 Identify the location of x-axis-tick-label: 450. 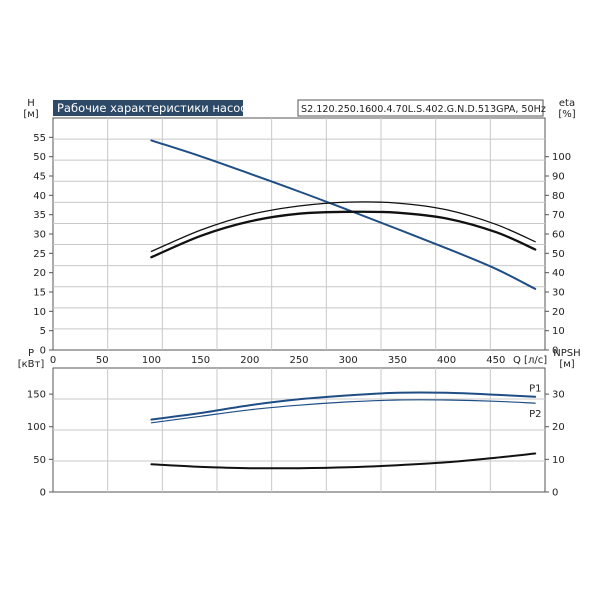
(495, 360).